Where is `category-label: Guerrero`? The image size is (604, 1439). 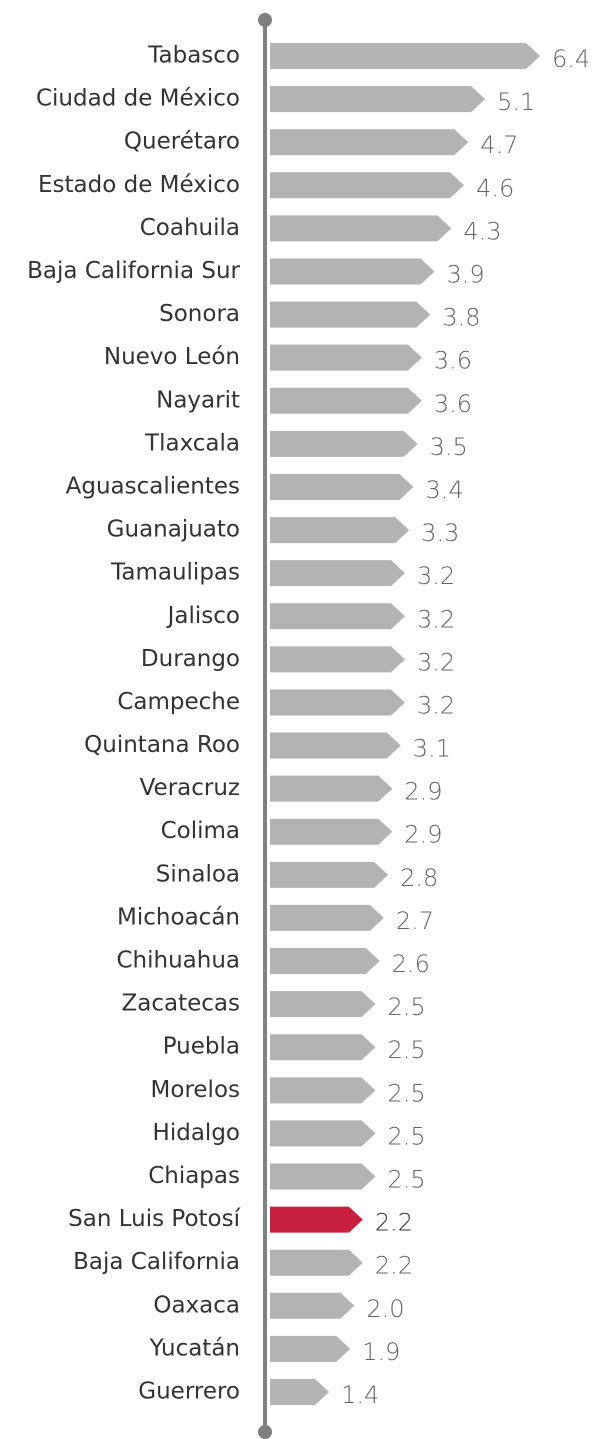
category-label: Guerrero is located at coordinates (189, 1392).